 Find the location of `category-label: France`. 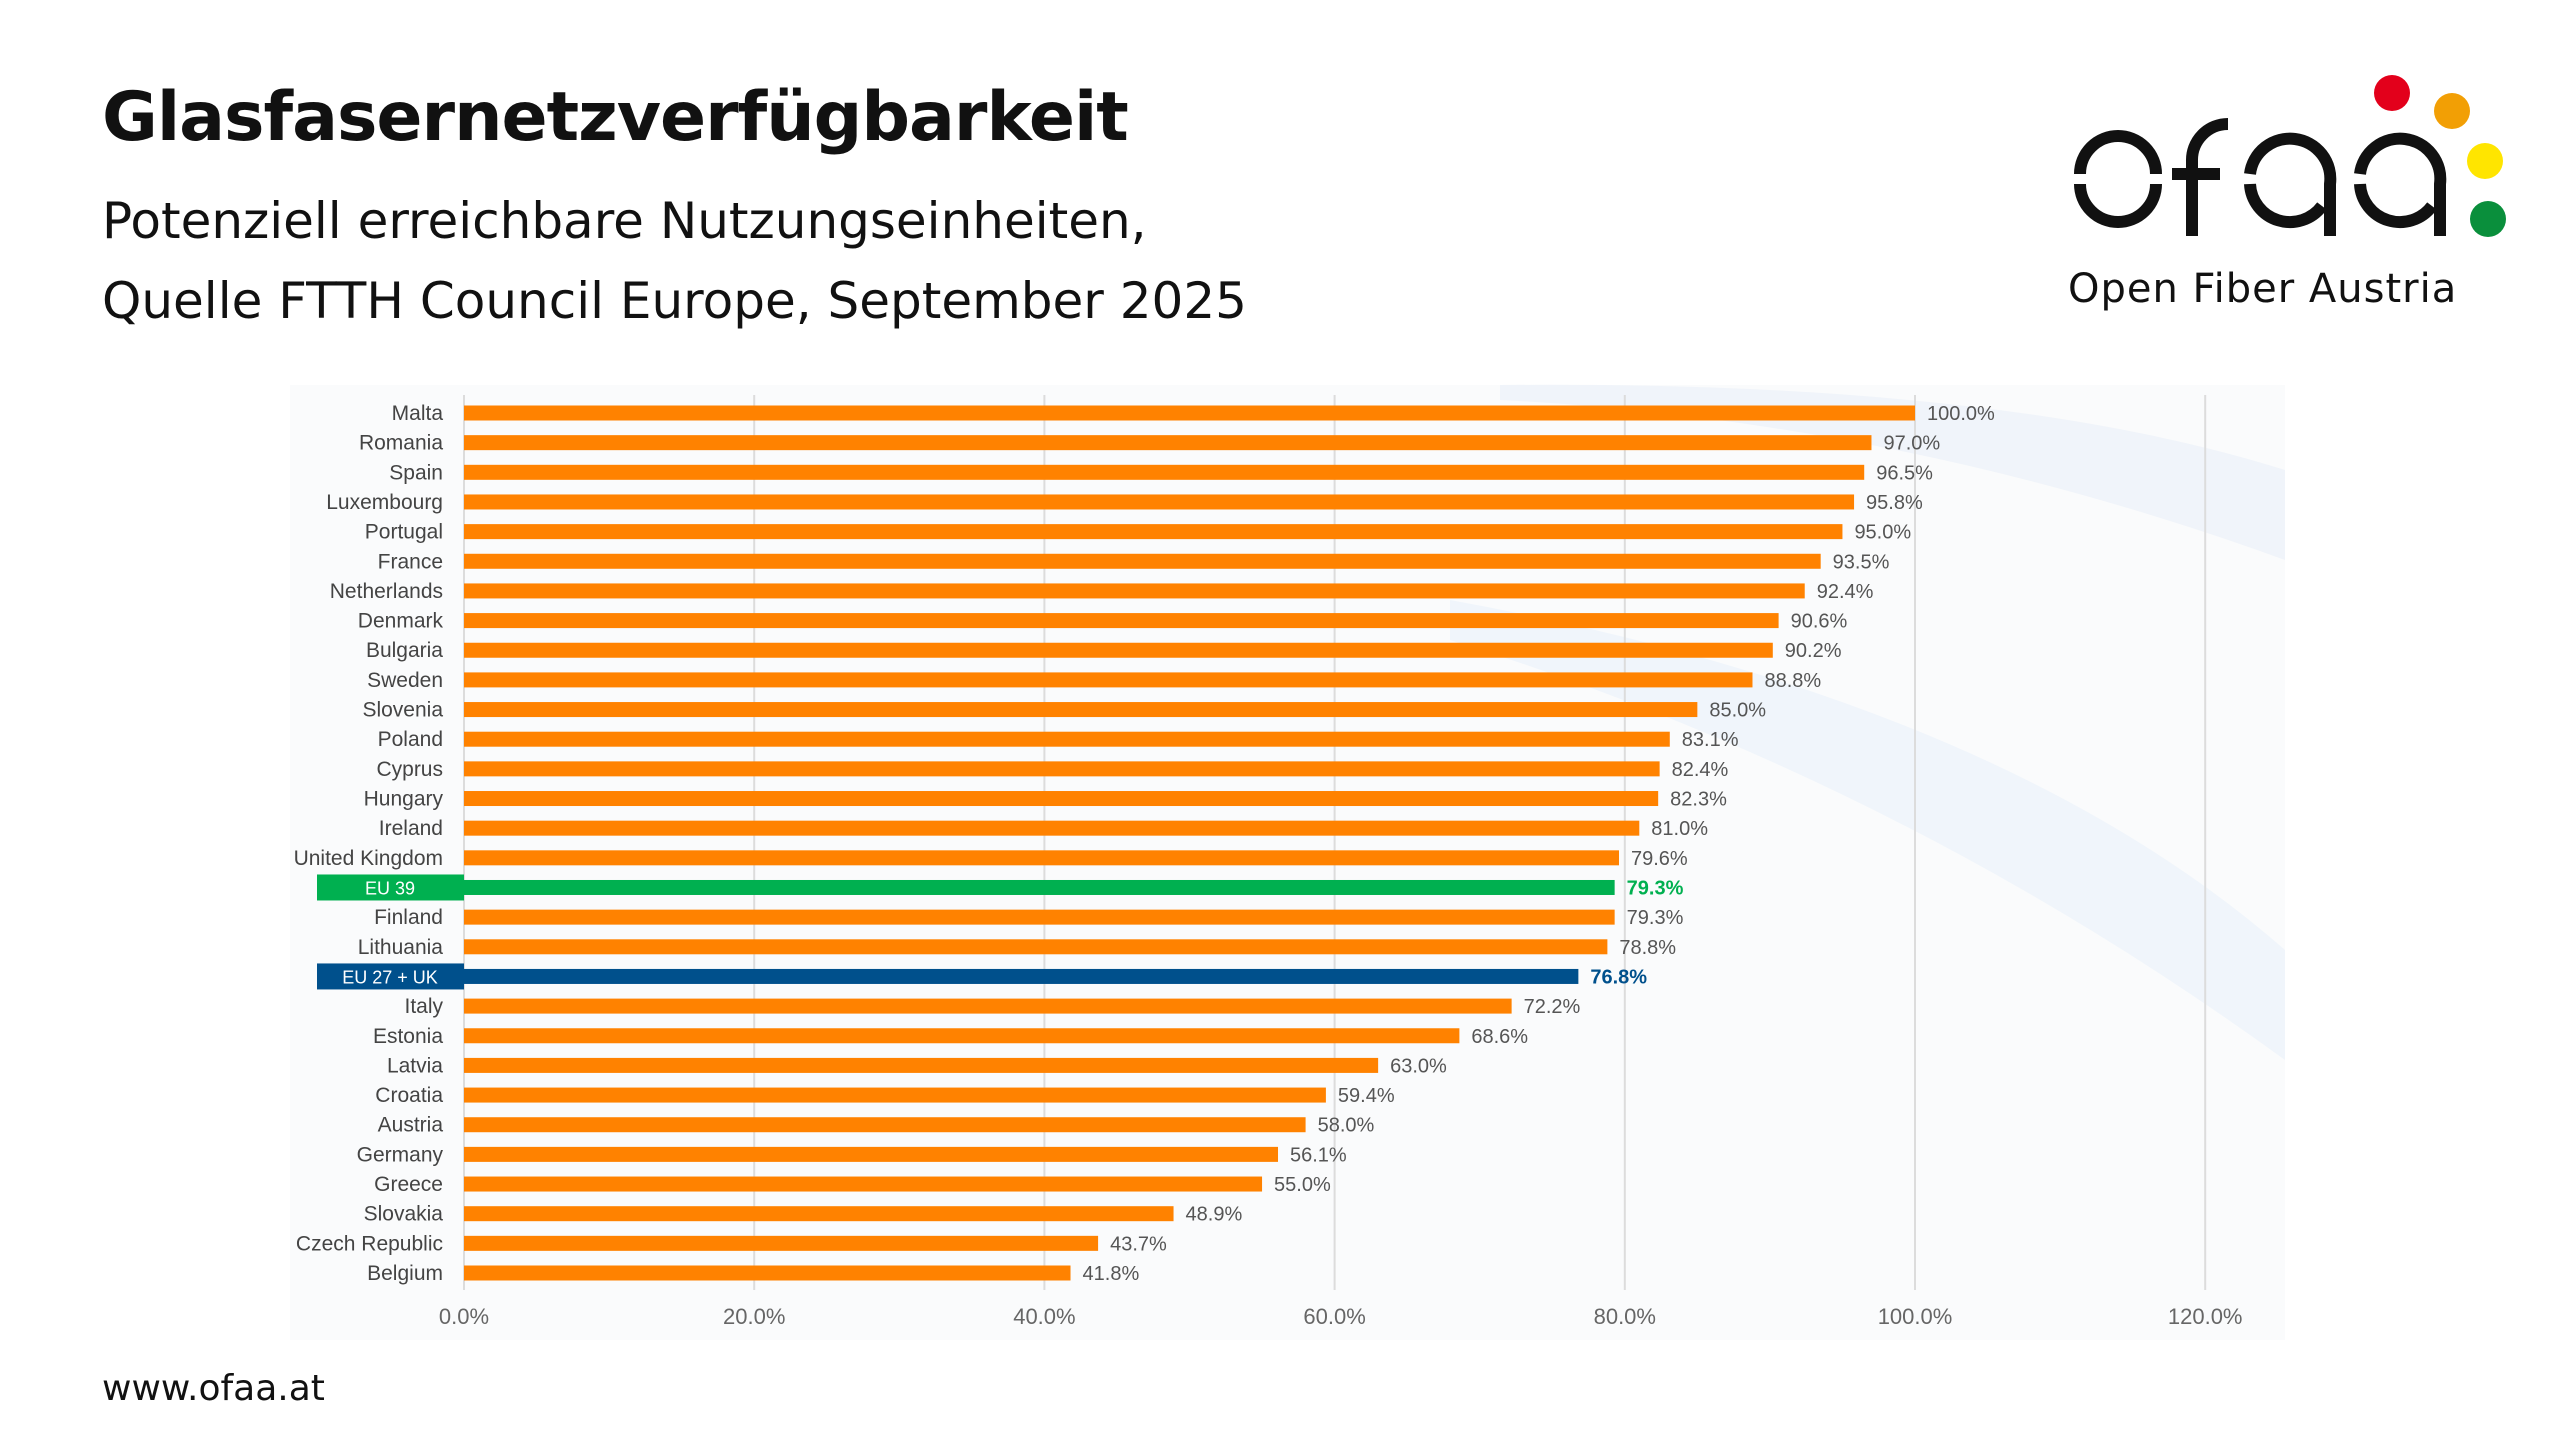

category-label: France is located at coordinates (410, 561).